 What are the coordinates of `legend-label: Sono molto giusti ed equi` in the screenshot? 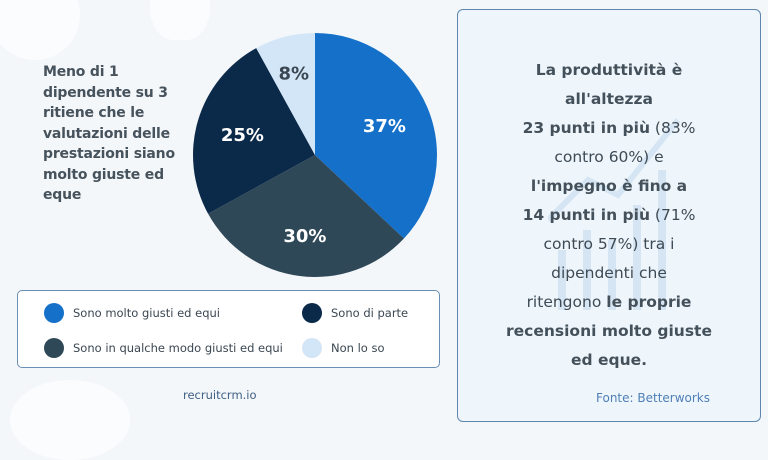 It's located at (146, 313).